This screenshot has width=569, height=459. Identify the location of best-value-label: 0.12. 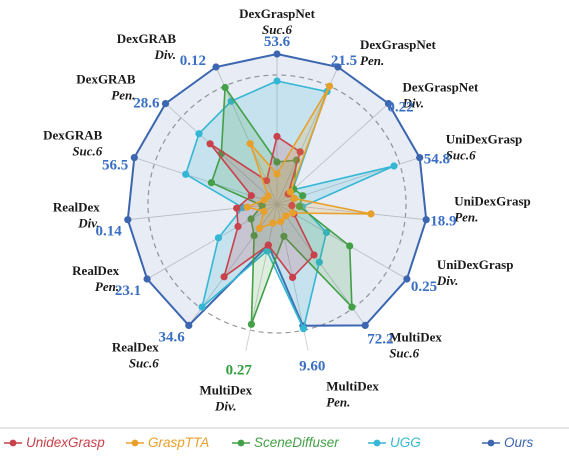
(193, 61).